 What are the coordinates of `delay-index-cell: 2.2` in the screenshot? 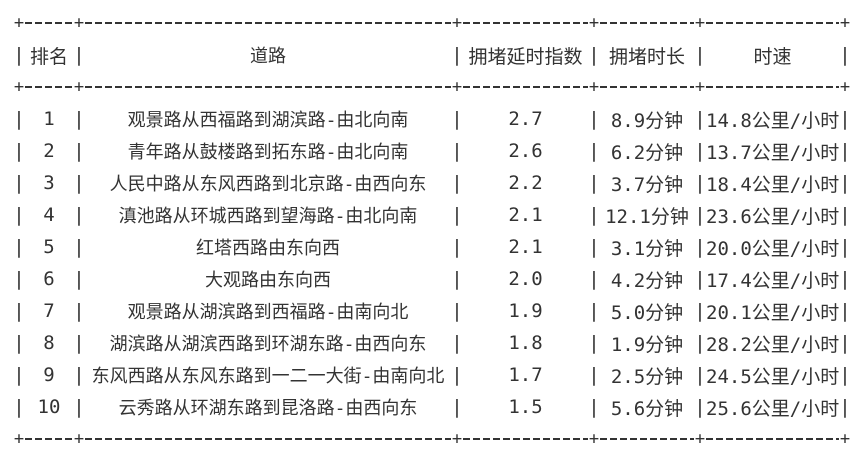 It's located at (525, 183).